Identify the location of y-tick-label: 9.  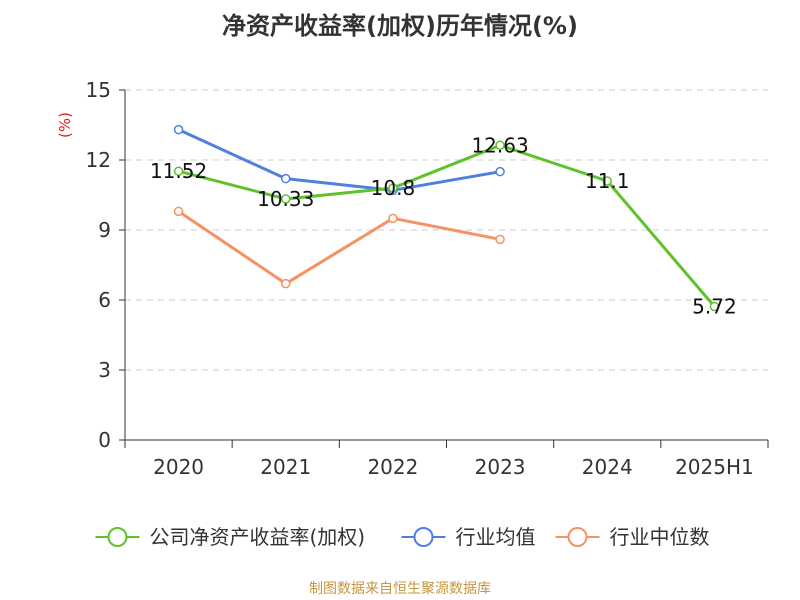
(104, 230).